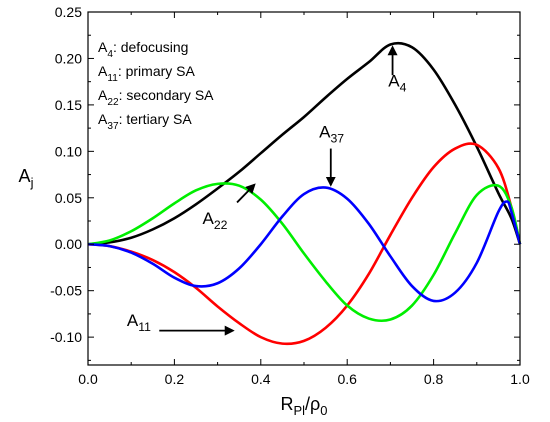 The width and height of the screenshot is (550, 422). What do you see at coordinates (88, 379) in the screenshot?
I see `x-tick-label: 0.0` at bounding box center [88, 379].